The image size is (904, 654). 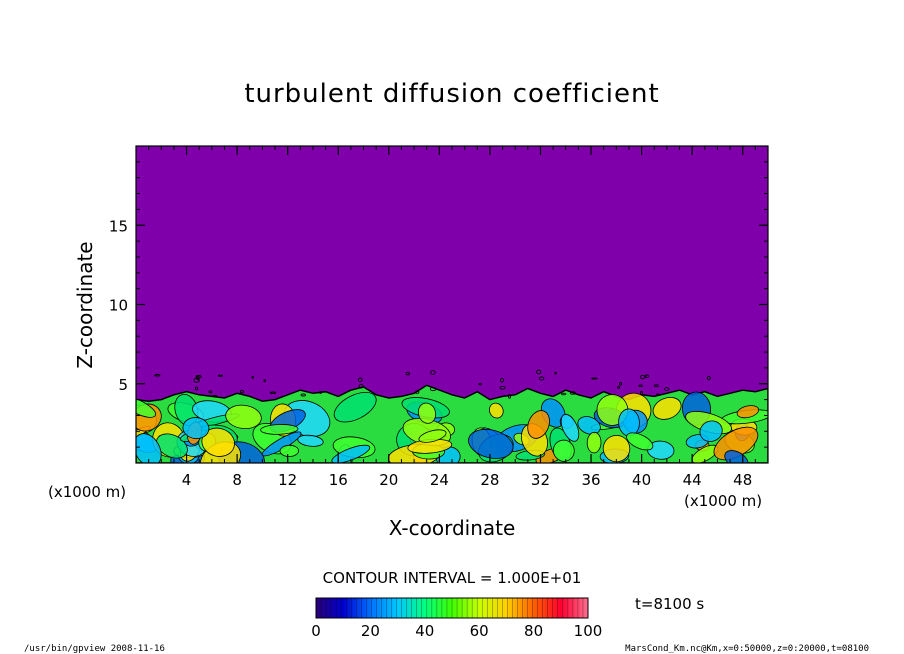 I want to click on x-tick-label: 28, so click(x=489, y=480).